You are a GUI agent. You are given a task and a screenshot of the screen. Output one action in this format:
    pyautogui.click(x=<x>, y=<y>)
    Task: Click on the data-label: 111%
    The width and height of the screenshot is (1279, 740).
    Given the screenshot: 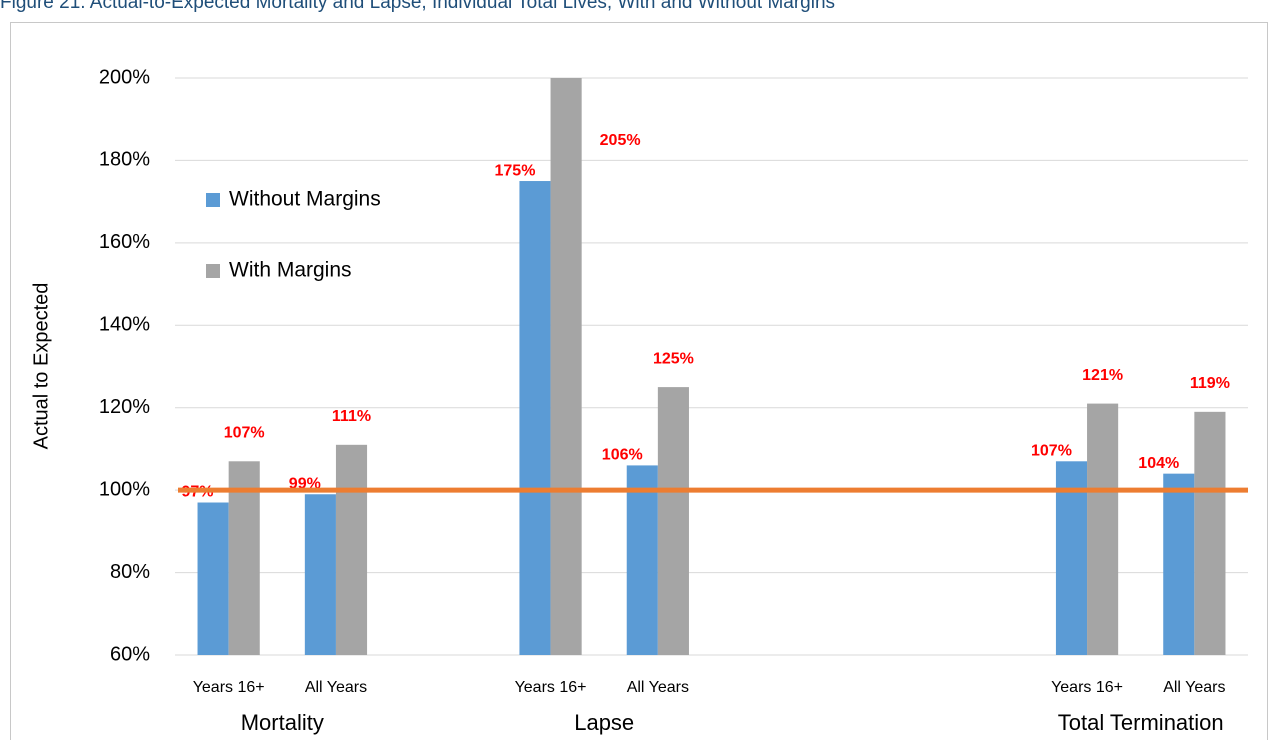 What is the action you would take?
    pyautogui.click(x=351, y=416)
    